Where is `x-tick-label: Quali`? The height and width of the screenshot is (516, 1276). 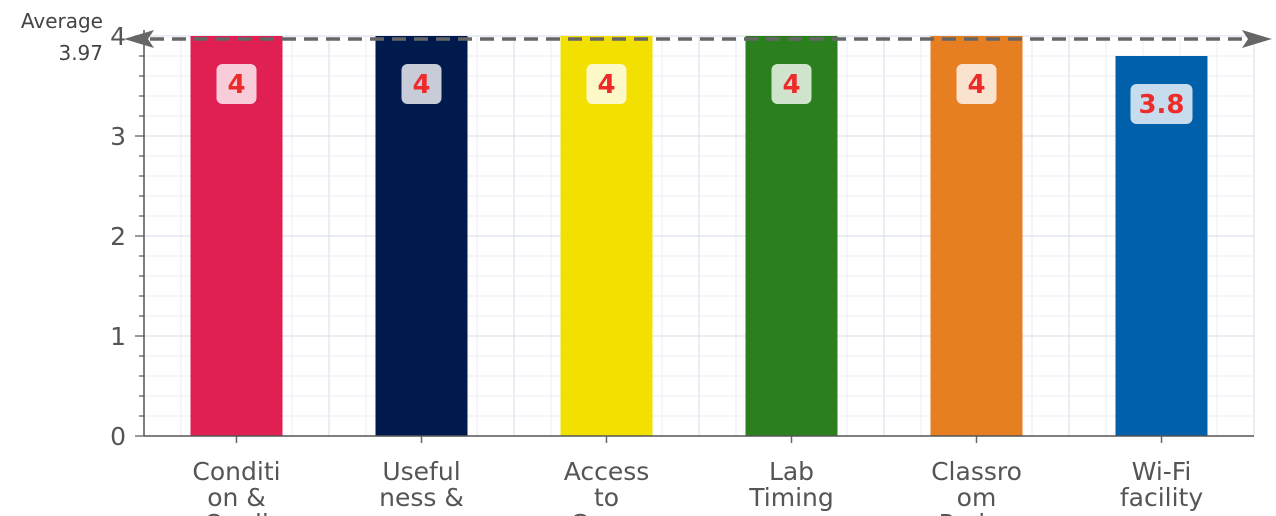
x-tick-label: Quali is located at coordinates (236, 512).